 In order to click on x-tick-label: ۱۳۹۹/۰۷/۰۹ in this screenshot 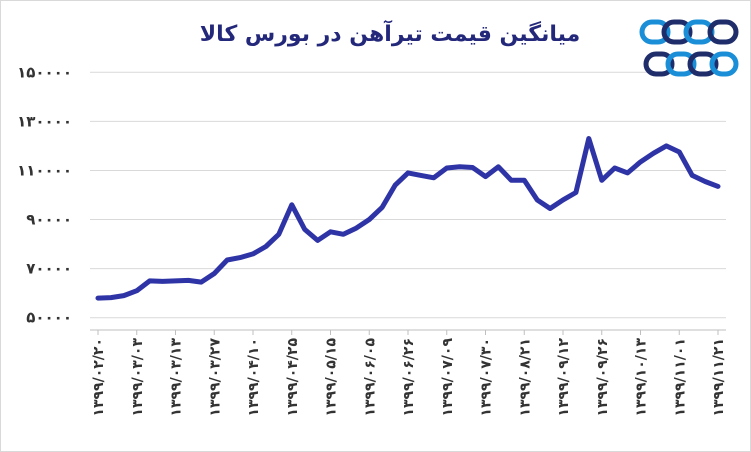, I will do `click(448, 377)`.